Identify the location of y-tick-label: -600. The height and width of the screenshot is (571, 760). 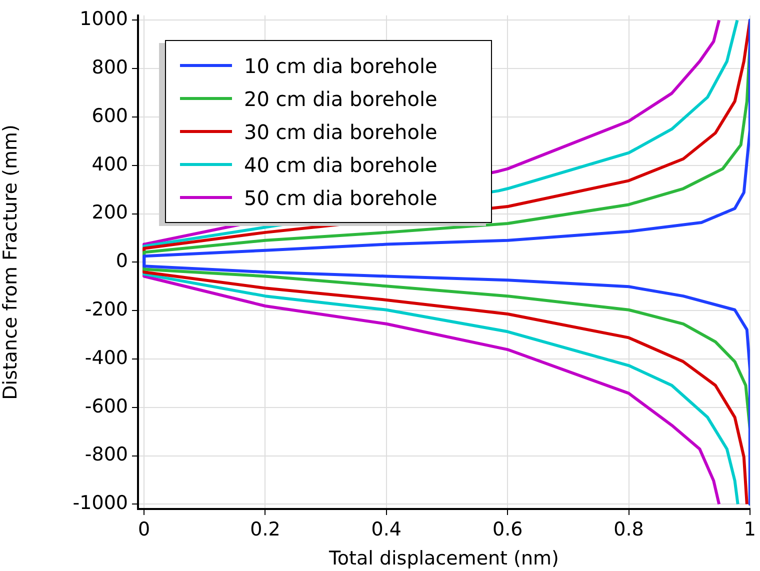
(106, 406).